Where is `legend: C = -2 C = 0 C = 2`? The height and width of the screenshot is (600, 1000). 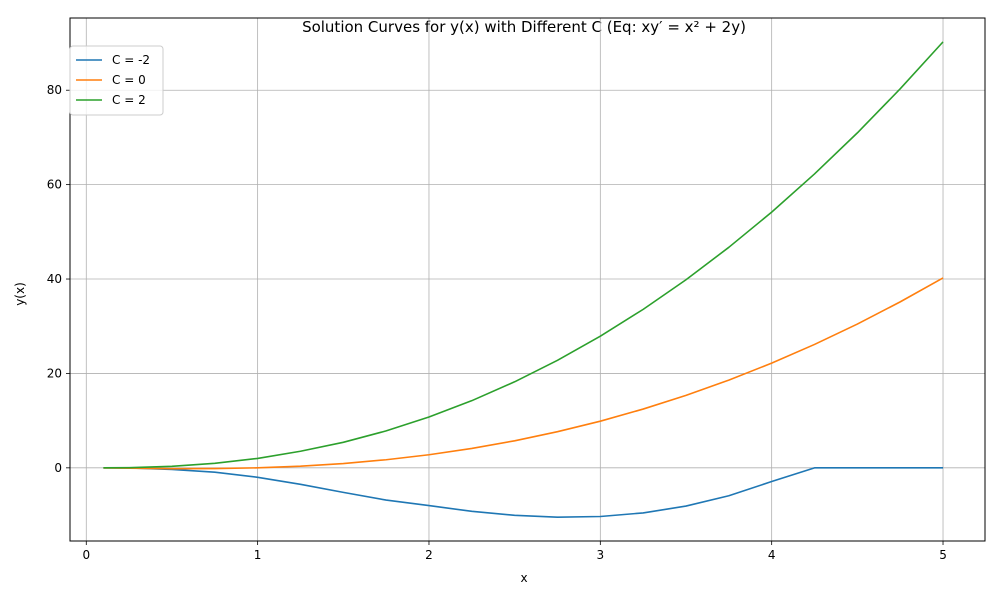
legend: C = -2 C = 0 C = 2 is located at coordinates (116, 80).